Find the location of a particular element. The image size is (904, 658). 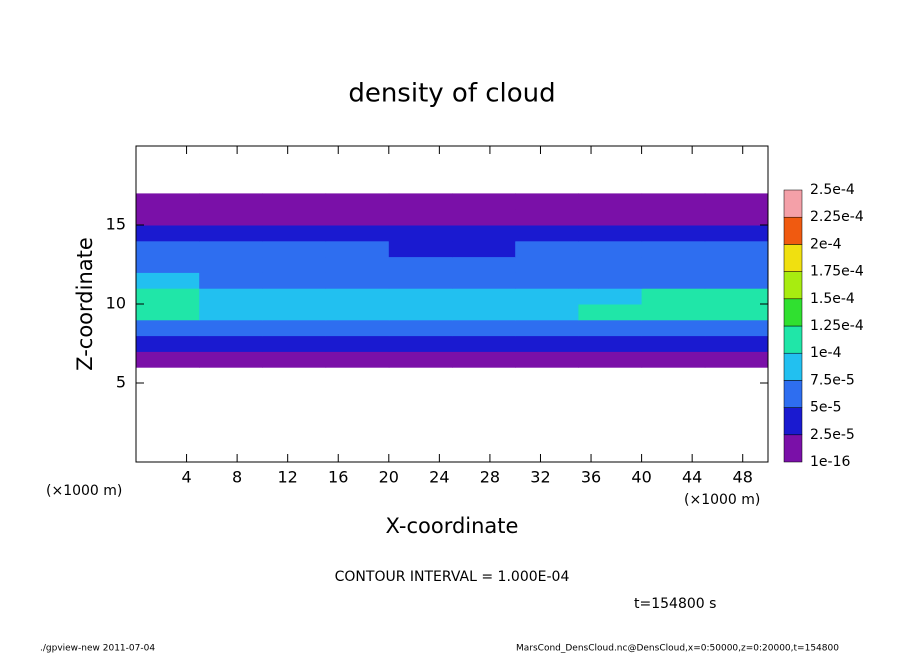

colorbar-label: 1e-16 is located at coordinates (830, 462).